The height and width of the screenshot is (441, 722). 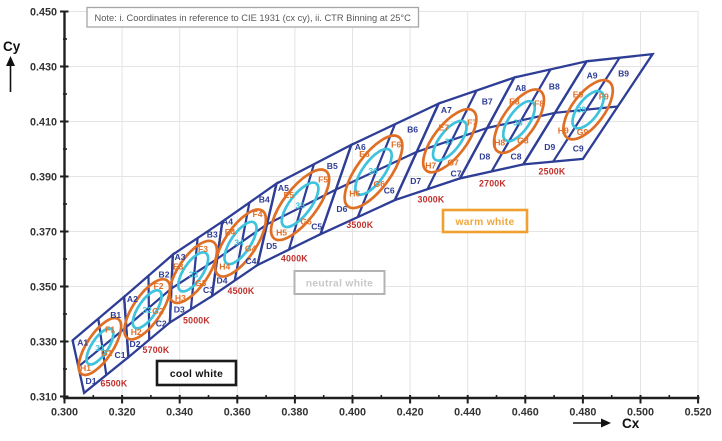 I want to click on svg-text: F7, so click(x=472, y=123).